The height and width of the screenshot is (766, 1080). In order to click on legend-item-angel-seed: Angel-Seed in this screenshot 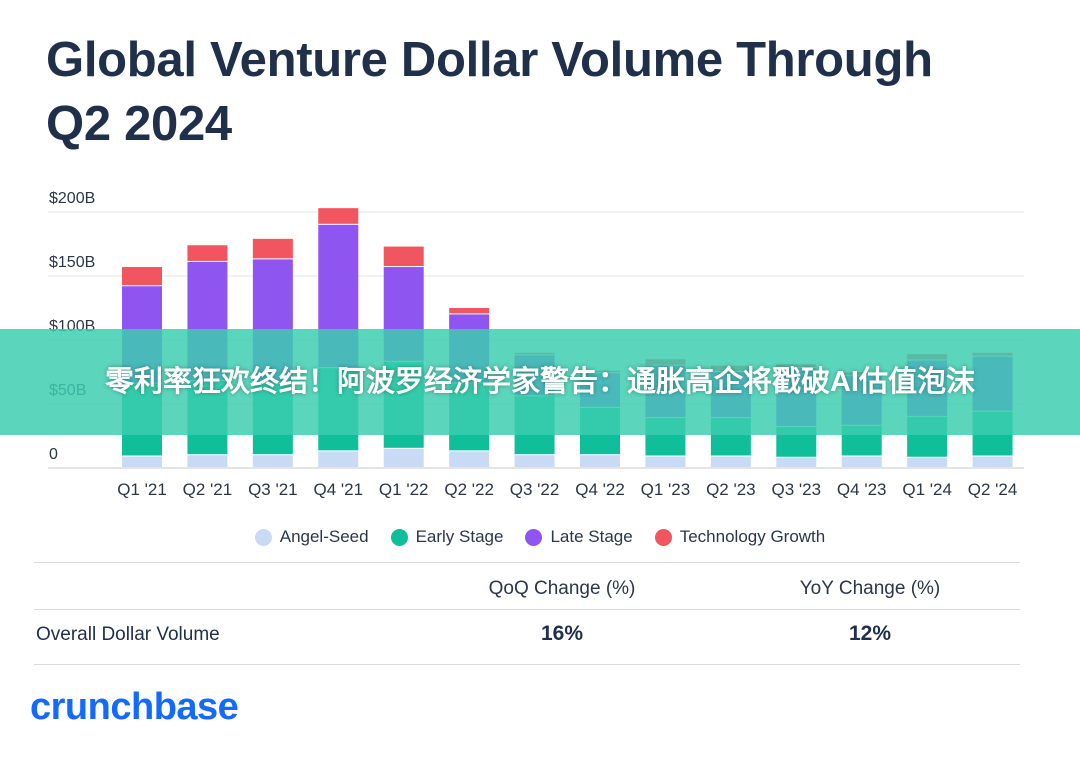, I will do `click(311, 537)`.